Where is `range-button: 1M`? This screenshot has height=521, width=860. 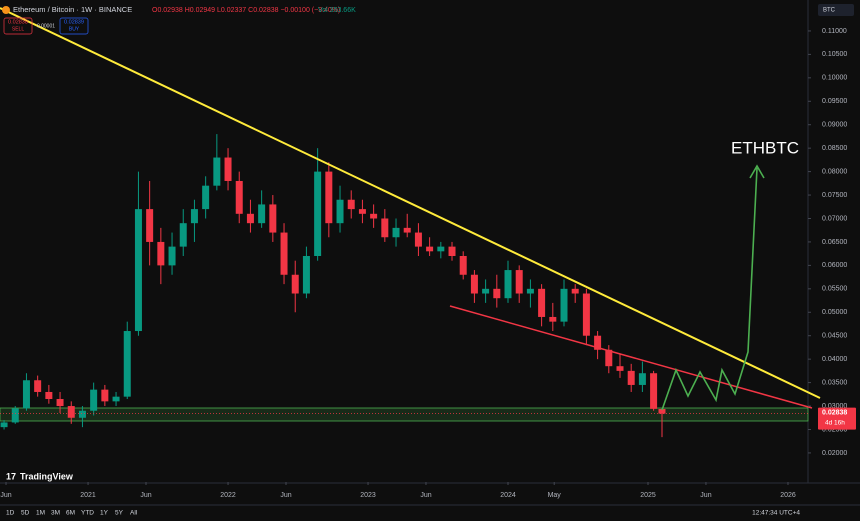
range-button: 1M is located at coordinates (40, 513).